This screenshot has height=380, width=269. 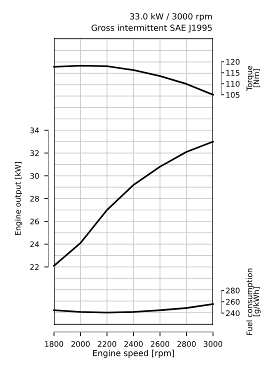 What do you see at coordinates (152, 28) in the screenshot?
I see `chart-subtitle: Gross intermittent SAE J1995` at bounding box center [152, 28].